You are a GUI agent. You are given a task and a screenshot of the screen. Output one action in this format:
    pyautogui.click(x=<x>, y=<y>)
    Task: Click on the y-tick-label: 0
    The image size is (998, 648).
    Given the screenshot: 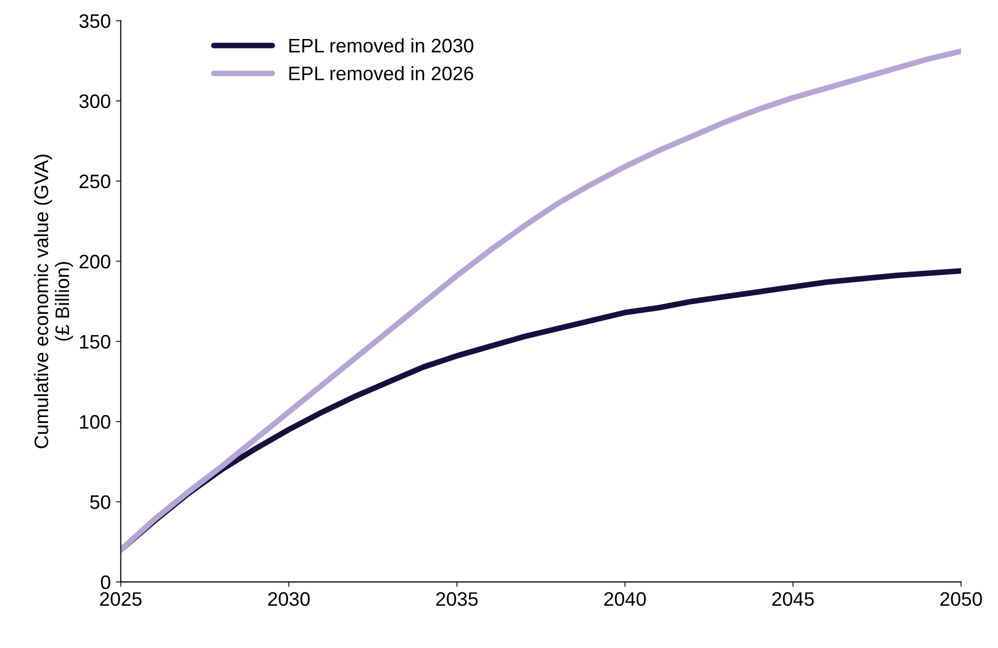 What is the action you would take?
    pyautogui.click(x=105, y=582)
    